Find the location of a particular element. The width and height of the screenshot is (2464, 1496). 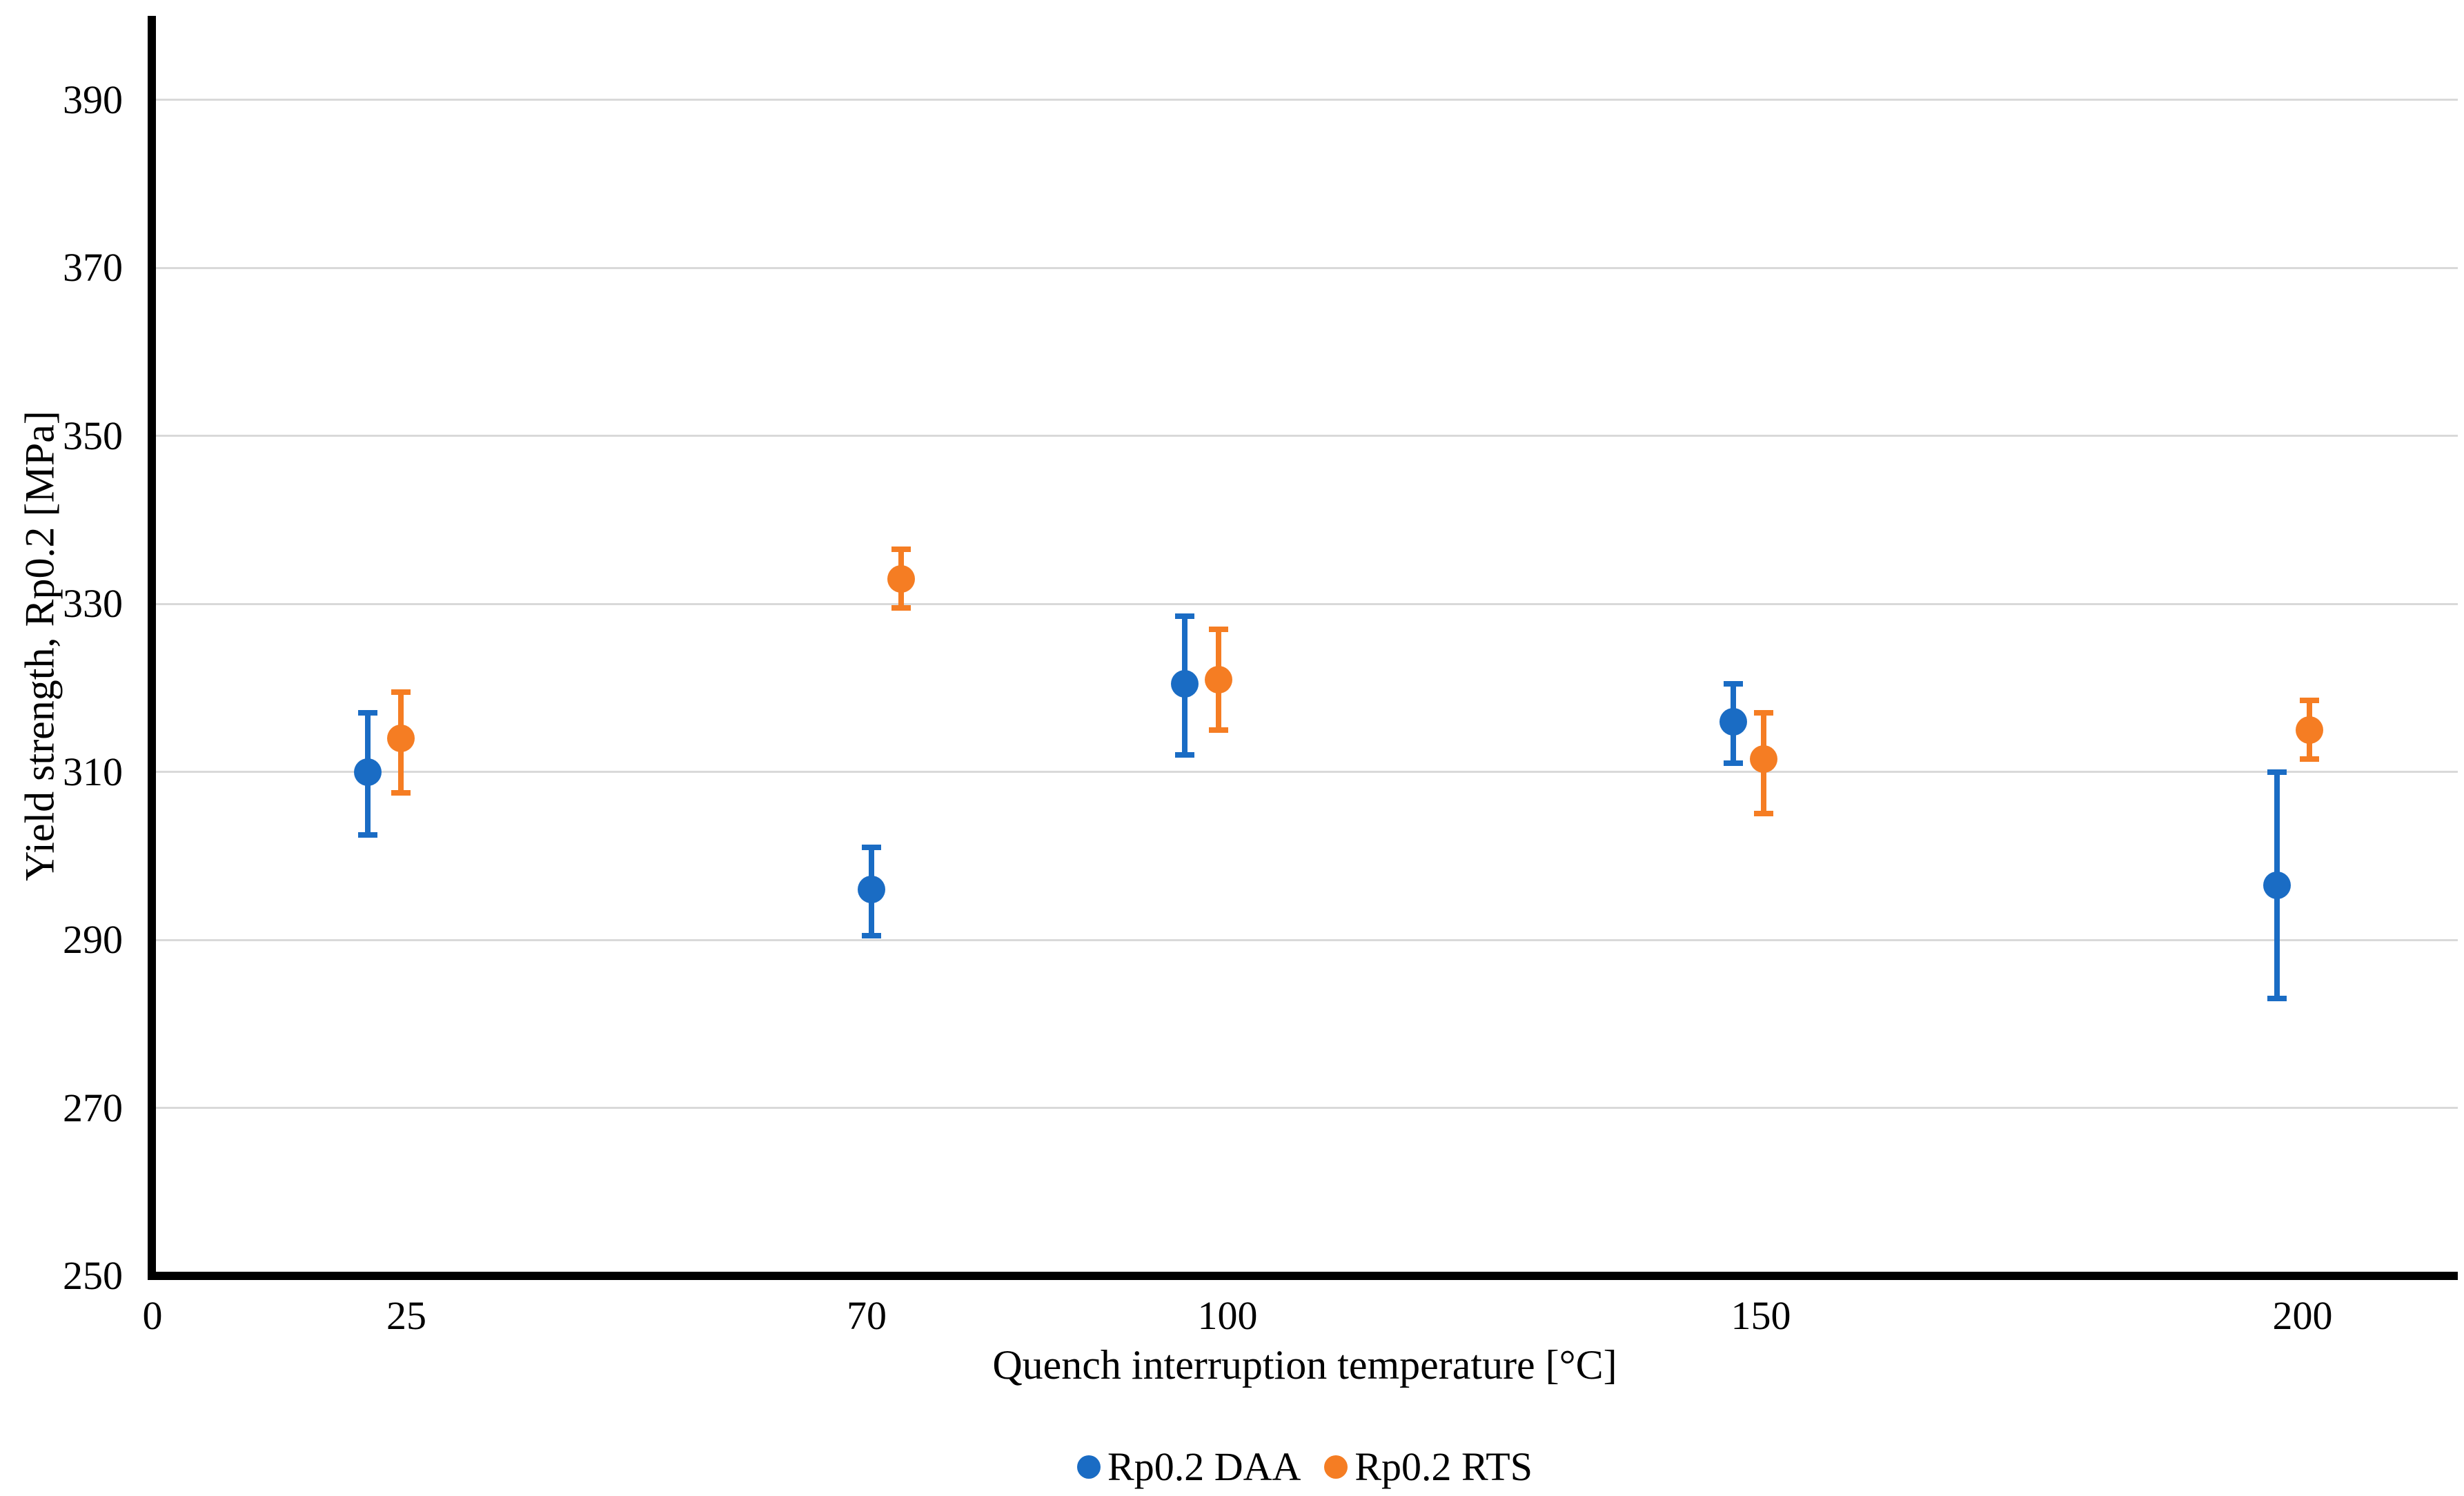

y-tick-label-250: 250 is located at coordinates (93, 1275).